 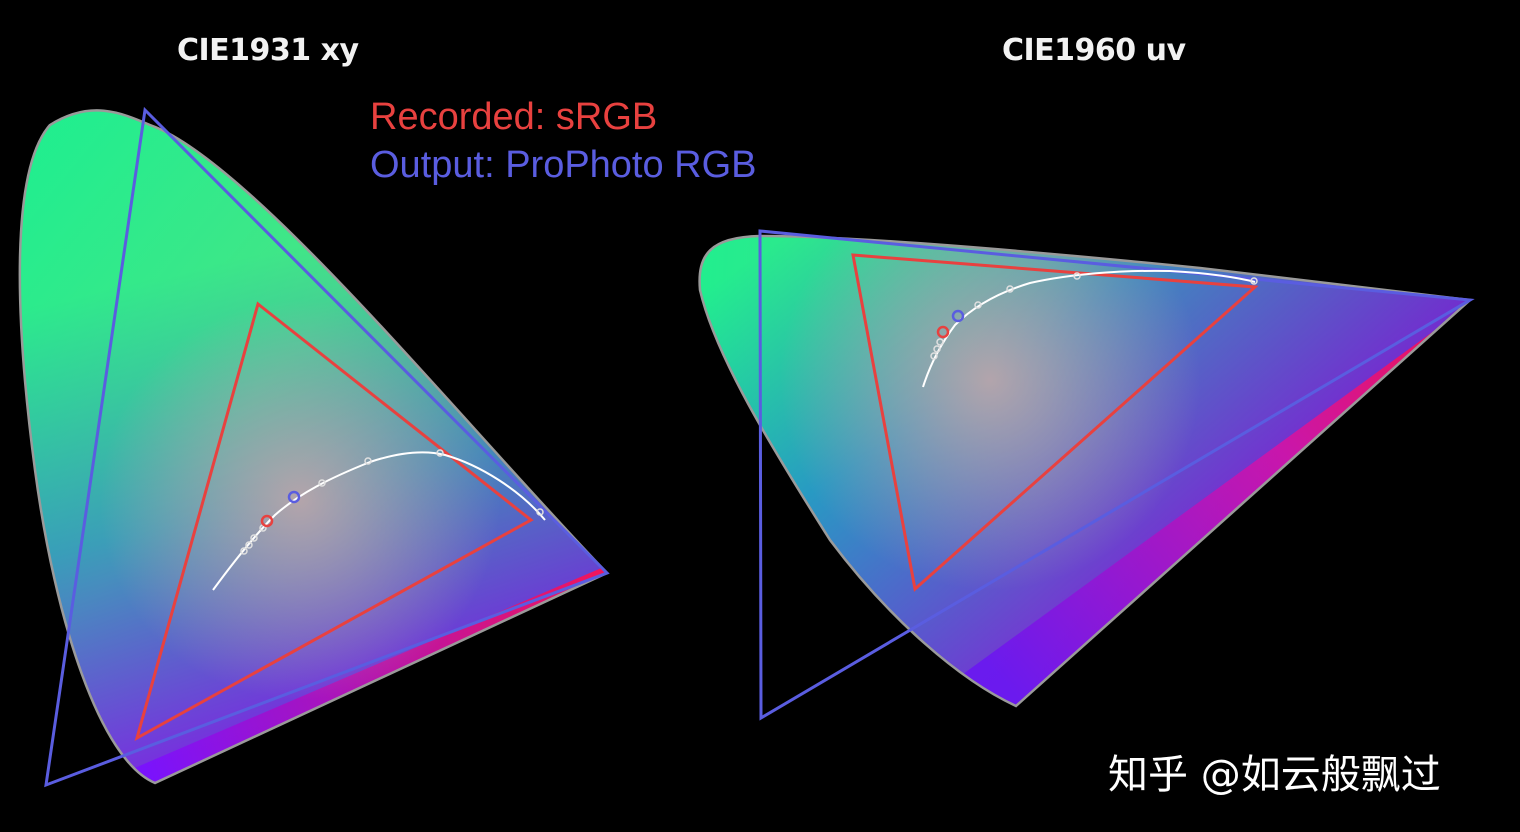 I want to click on cie1931-srgb-triangle, so click(x=334, y=521).